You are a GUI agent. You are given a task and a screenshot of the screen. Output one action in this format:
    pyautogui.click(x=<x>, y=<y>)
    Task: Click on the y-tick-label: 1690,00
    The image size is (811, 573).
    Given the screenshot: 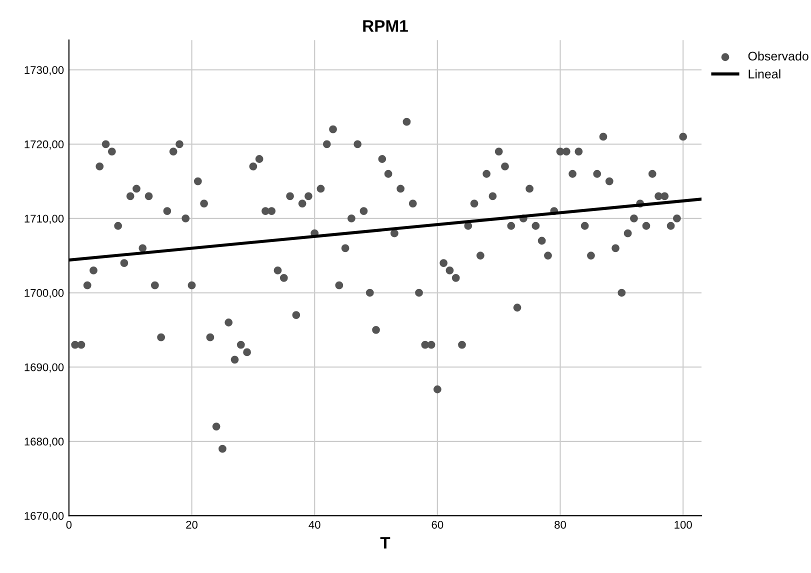 What is the action you would take?
    pyautogui.click(x=44, y=368)
    